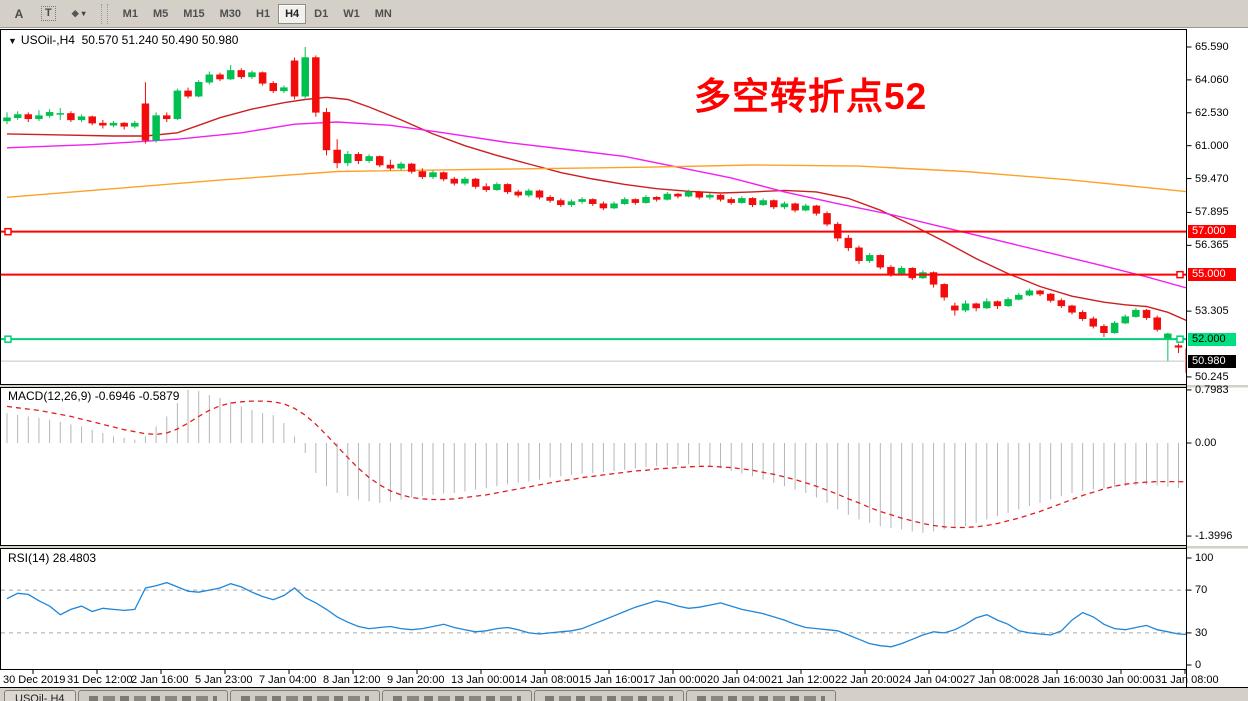 This screenshot has width=1248, height=701. Describe the element at coordinates (263, 14) in the screenshot. I see `timeframe-h1-button: H1` at that location.